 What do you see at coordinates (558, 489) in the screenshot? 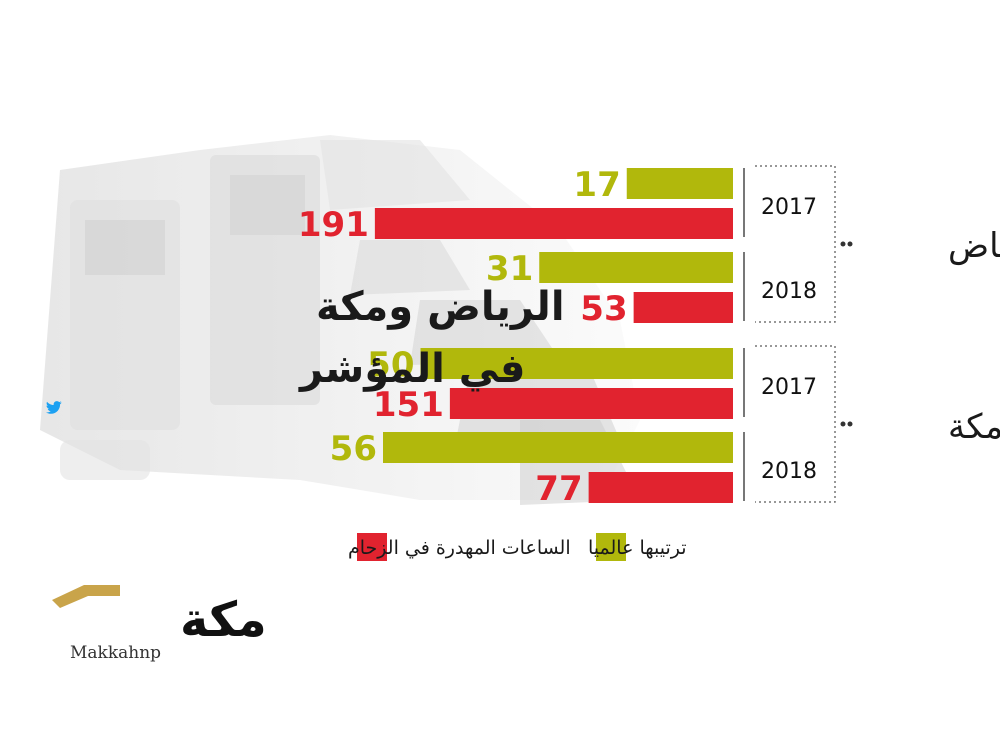
I see `value-label-hours-4: 77` at bounding box center [558, 489].